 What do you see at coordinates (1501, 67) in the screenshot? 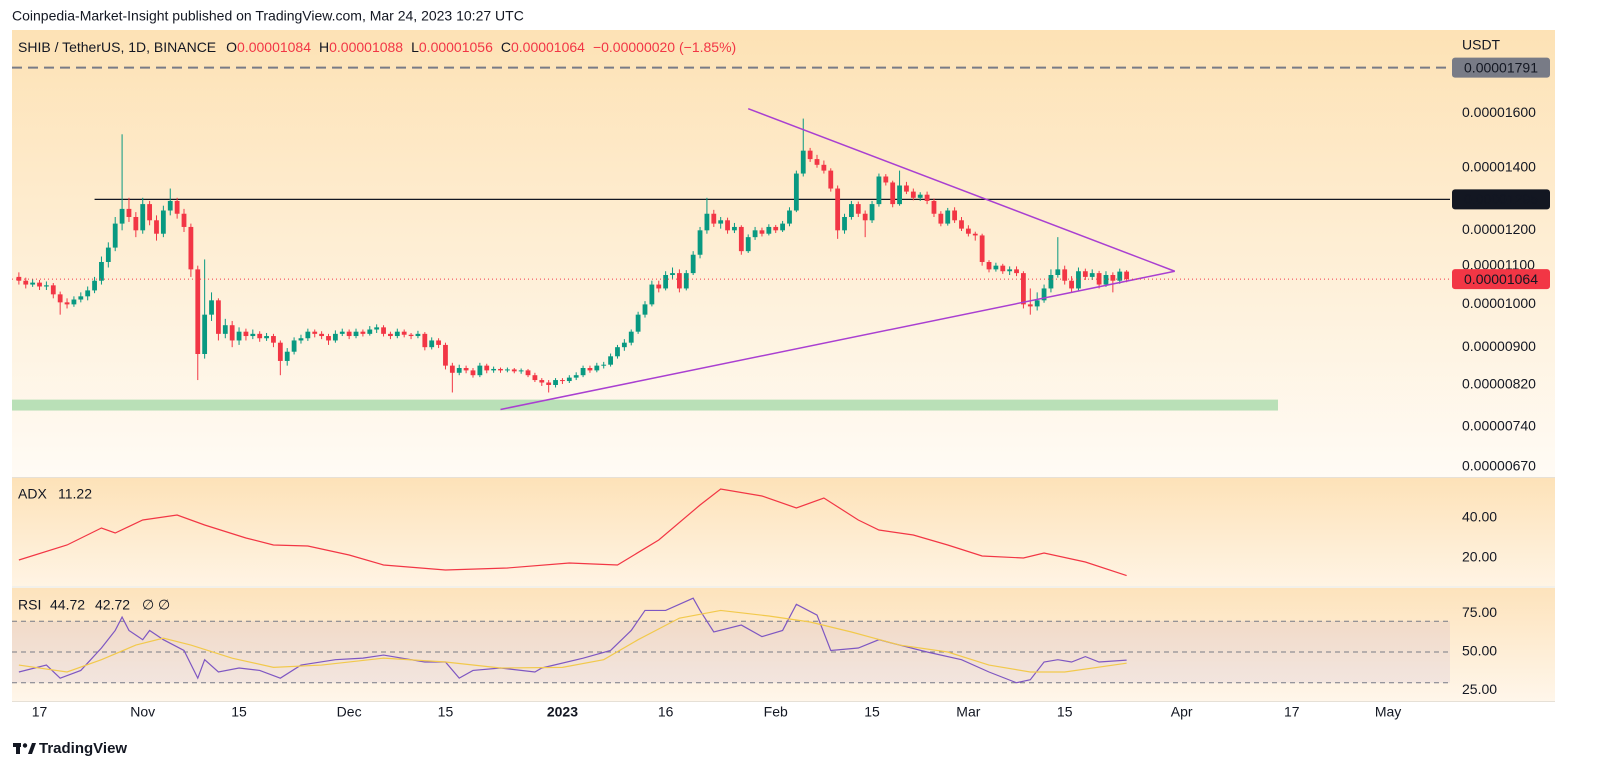
I see `price-level-label: 0.00001791` at bounding box center [1501, 67].